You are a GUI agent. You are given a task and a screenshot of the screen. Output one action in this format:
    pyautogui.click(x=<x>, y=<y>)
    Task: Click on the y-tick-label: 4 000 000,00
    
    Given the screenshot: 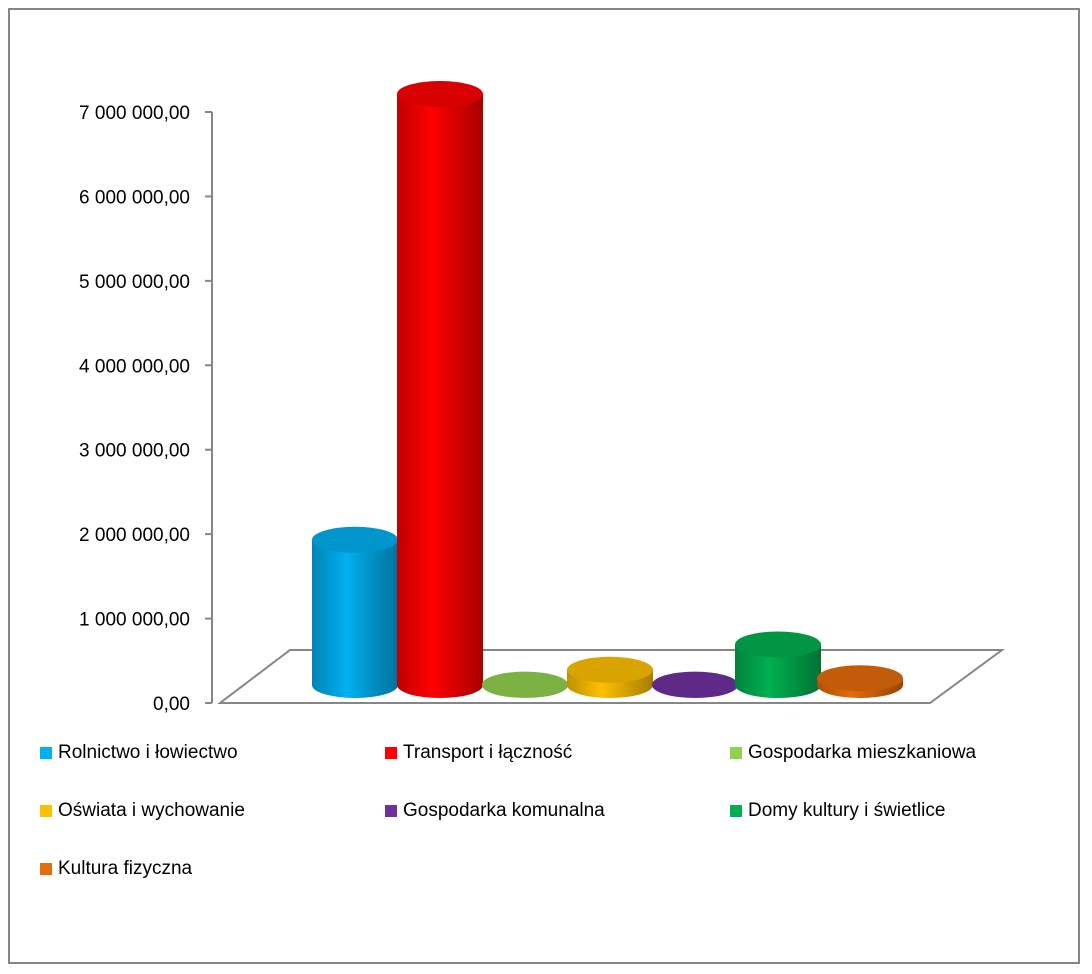 What is the action you would take?
    pyautogui.click(x=134, y=366)
    